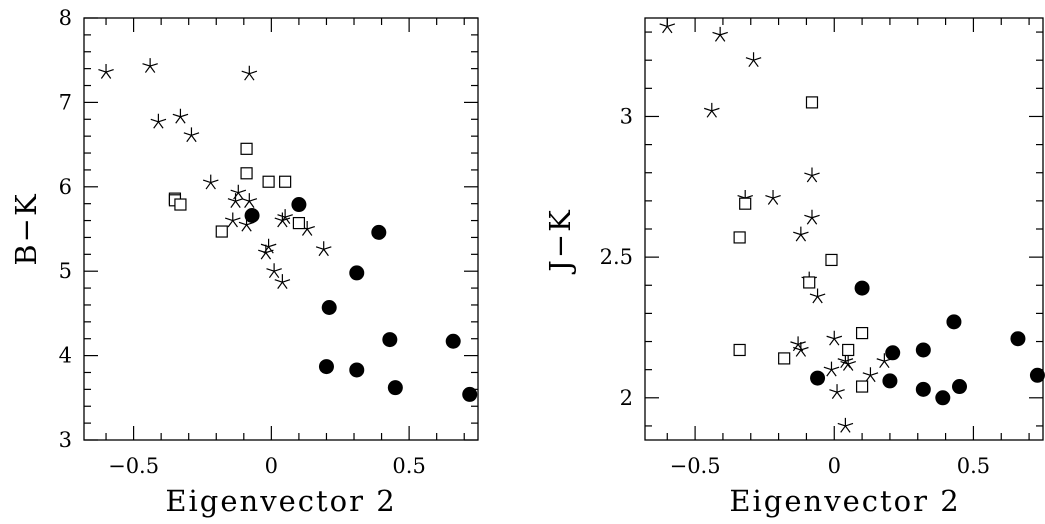 This screenshot has width=1045, height=524. Describe the element at coordinates (26, 228) in the screenshot. I see `y-axis-label: B−K` at that location.